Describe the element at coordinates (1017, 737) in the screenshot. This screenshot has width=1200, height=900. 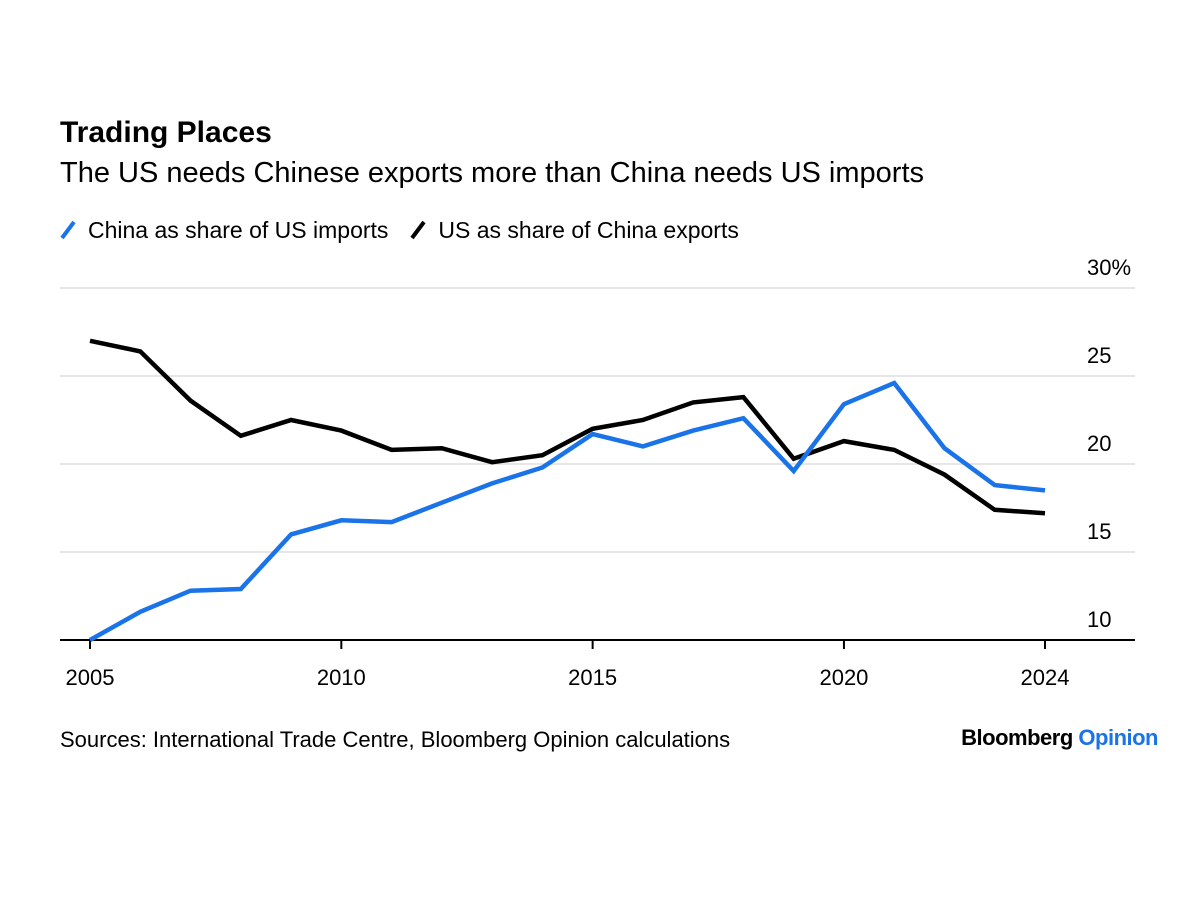
I see `brand-bloomberg: Bloomberg` at that location.